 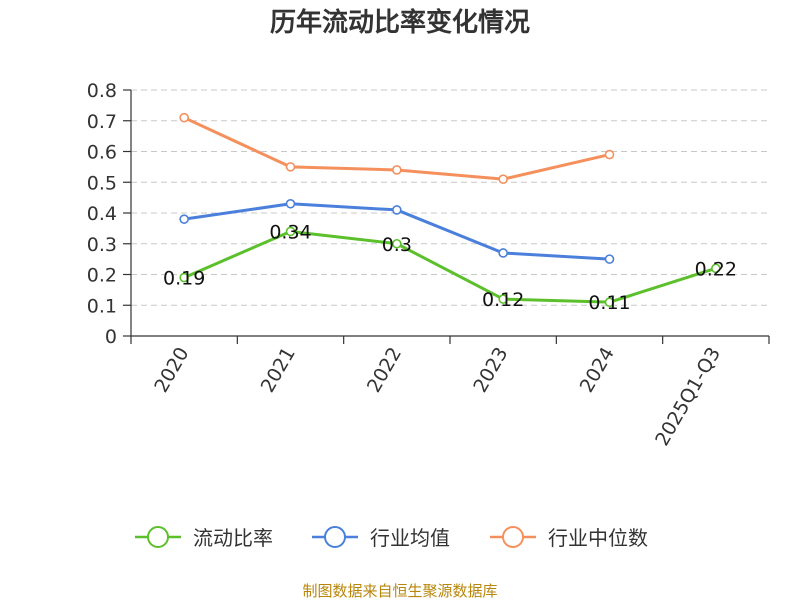 What do you see at coordinates (102, 122) in the screenshot?
I see `y-tick-label: 0.7` at bounding box center [102, 122].